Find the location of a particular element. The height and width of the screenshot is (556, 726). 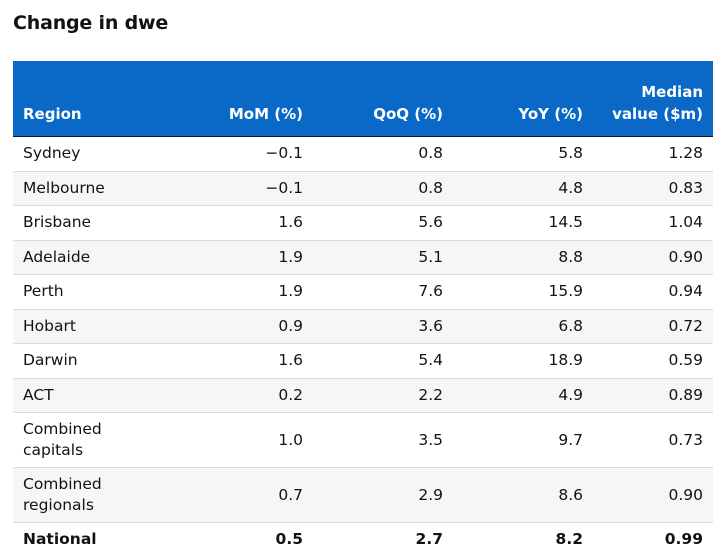

cell-yoy: 15.9 is located at coordinates (523, 292).